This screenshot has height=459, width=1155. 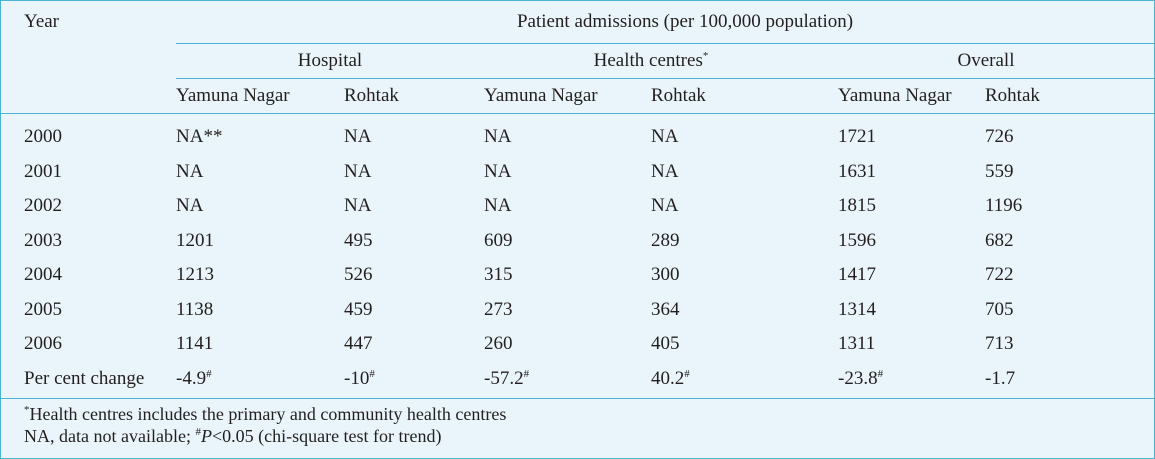 I want to click on value-cell: 726, so click(x=1070, y=134).